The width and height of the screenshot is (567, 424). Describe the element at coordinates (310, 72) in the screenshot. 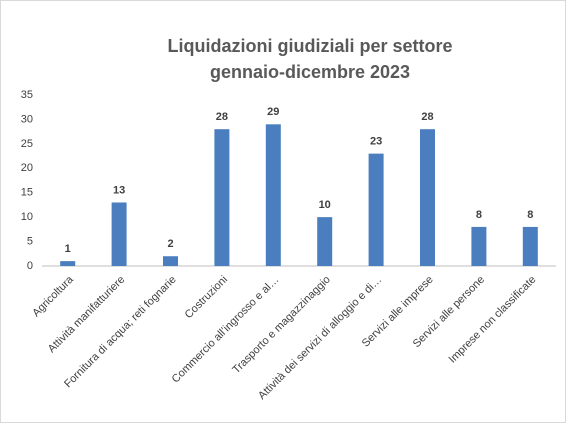

I see `chart-subtitle: gennaio-dicembre 2023` at that location.